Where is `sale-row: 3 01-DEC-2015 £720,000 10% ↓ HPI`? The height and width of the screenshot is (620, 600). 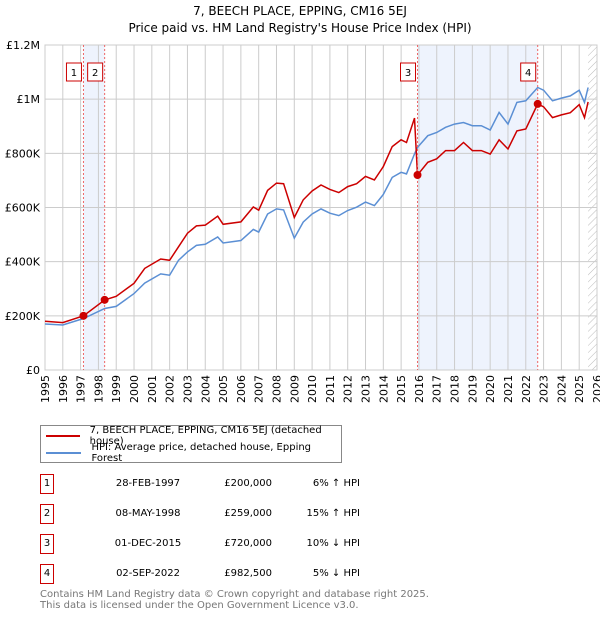
sale-row: 3 01-DEC-2015 £720,000 10% ↓ HPI is located at coordinates (210, 544).